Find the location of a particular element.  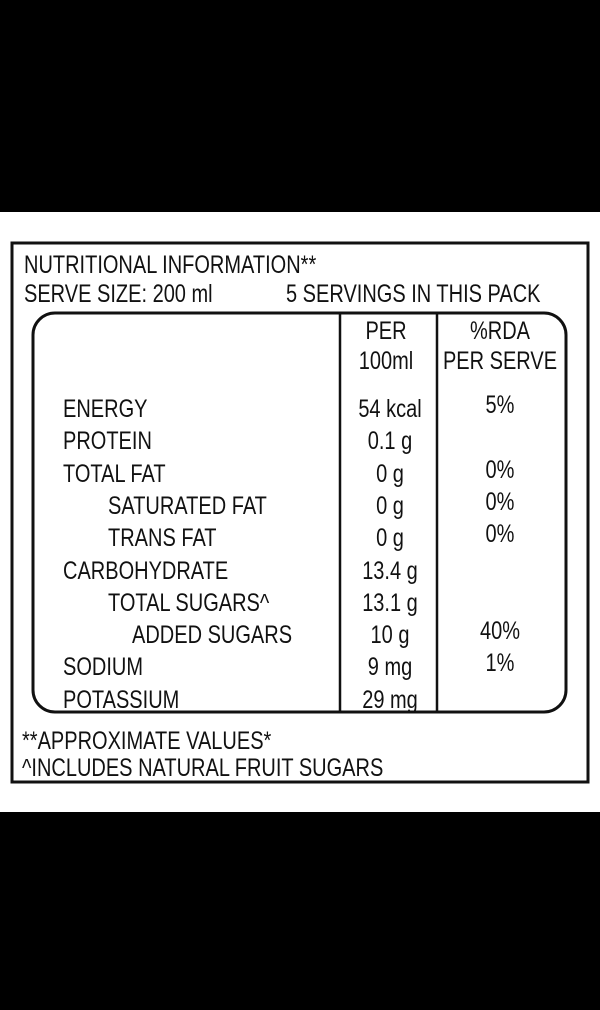

per-100ml: 13.1 g is located at coordinates (390, 602).